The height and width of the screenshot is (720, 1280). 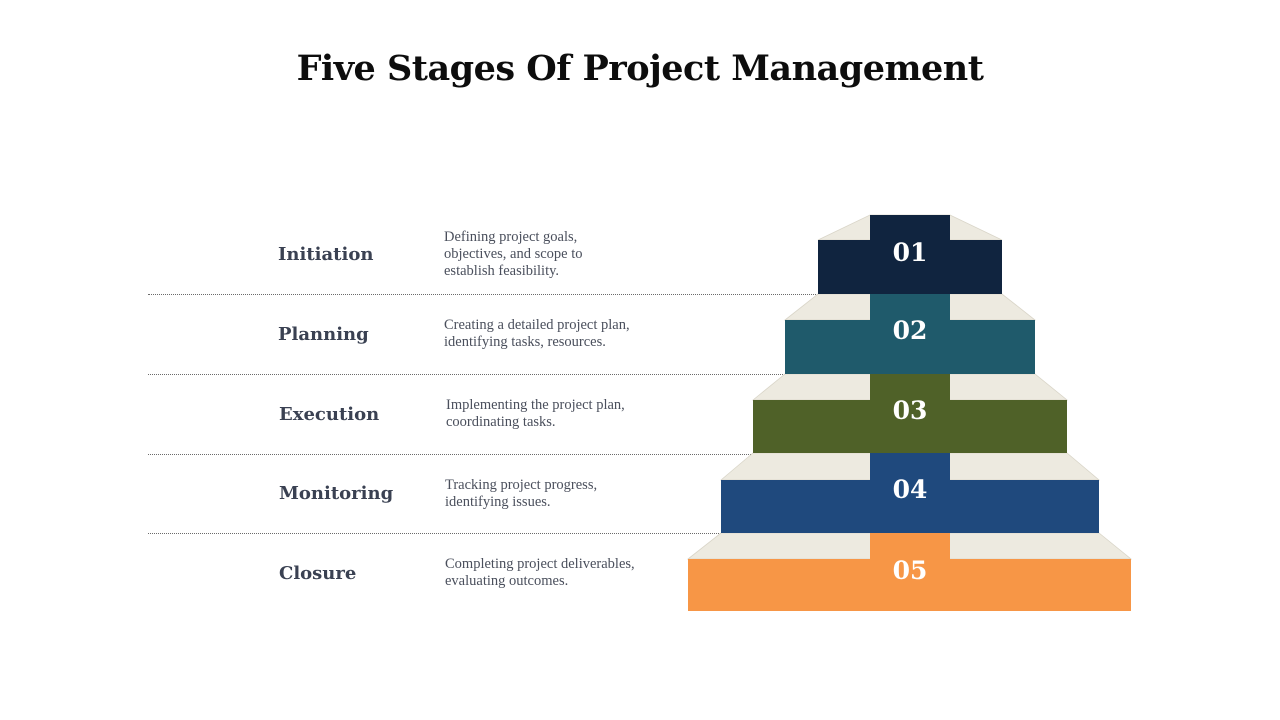 What do you see at coordinates (540, 564) in the screenshot?
I see `description-line: Completing project deliverables,` at bounding box center [540, 564].